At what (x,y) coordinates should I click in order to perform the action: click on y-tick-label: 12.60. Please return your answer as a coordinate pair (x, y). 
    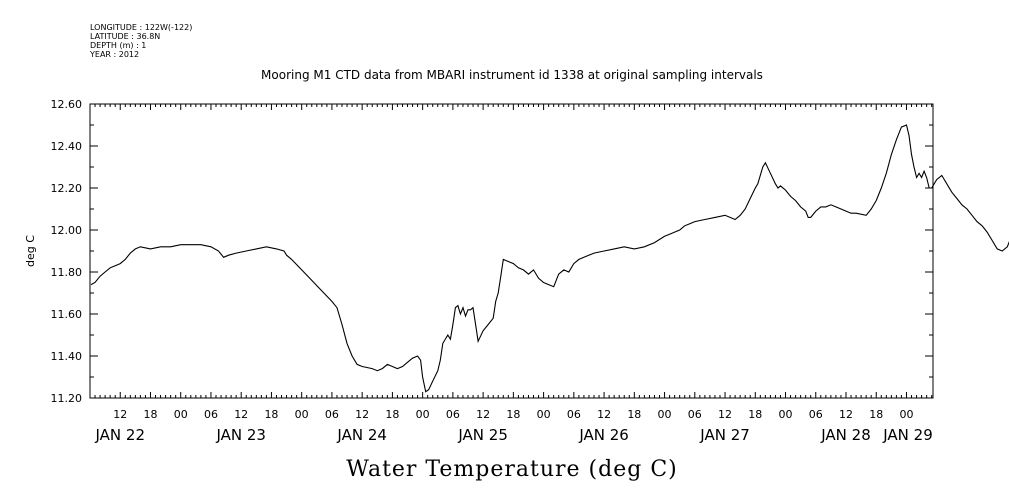
    Looking at the image, I should click on (67, 104).